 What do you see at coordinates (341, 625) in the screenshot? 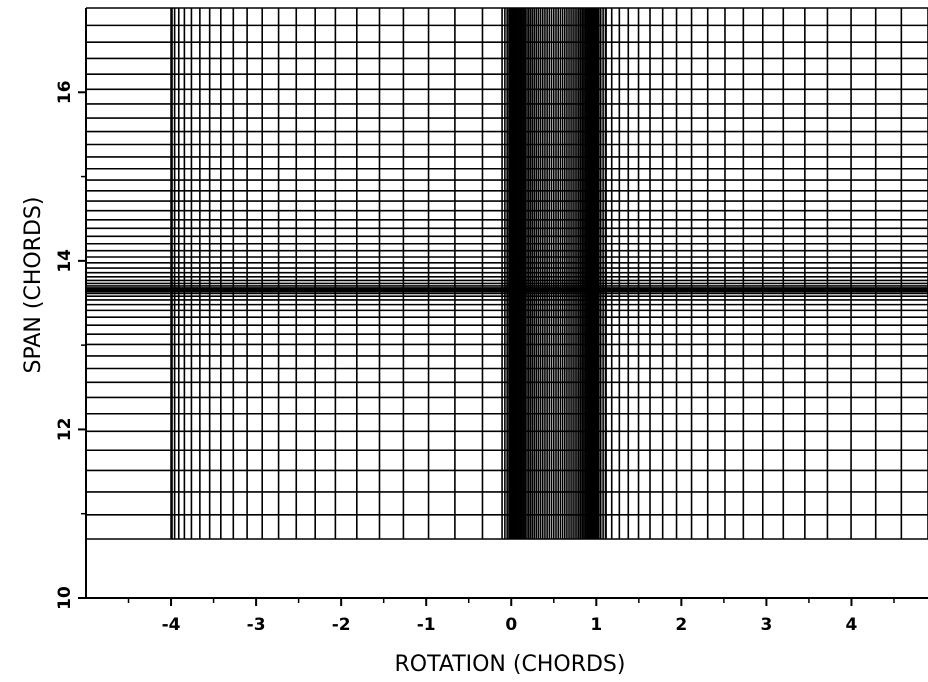
I see `x-tick-label: -2` at bounding box center [341, 625].